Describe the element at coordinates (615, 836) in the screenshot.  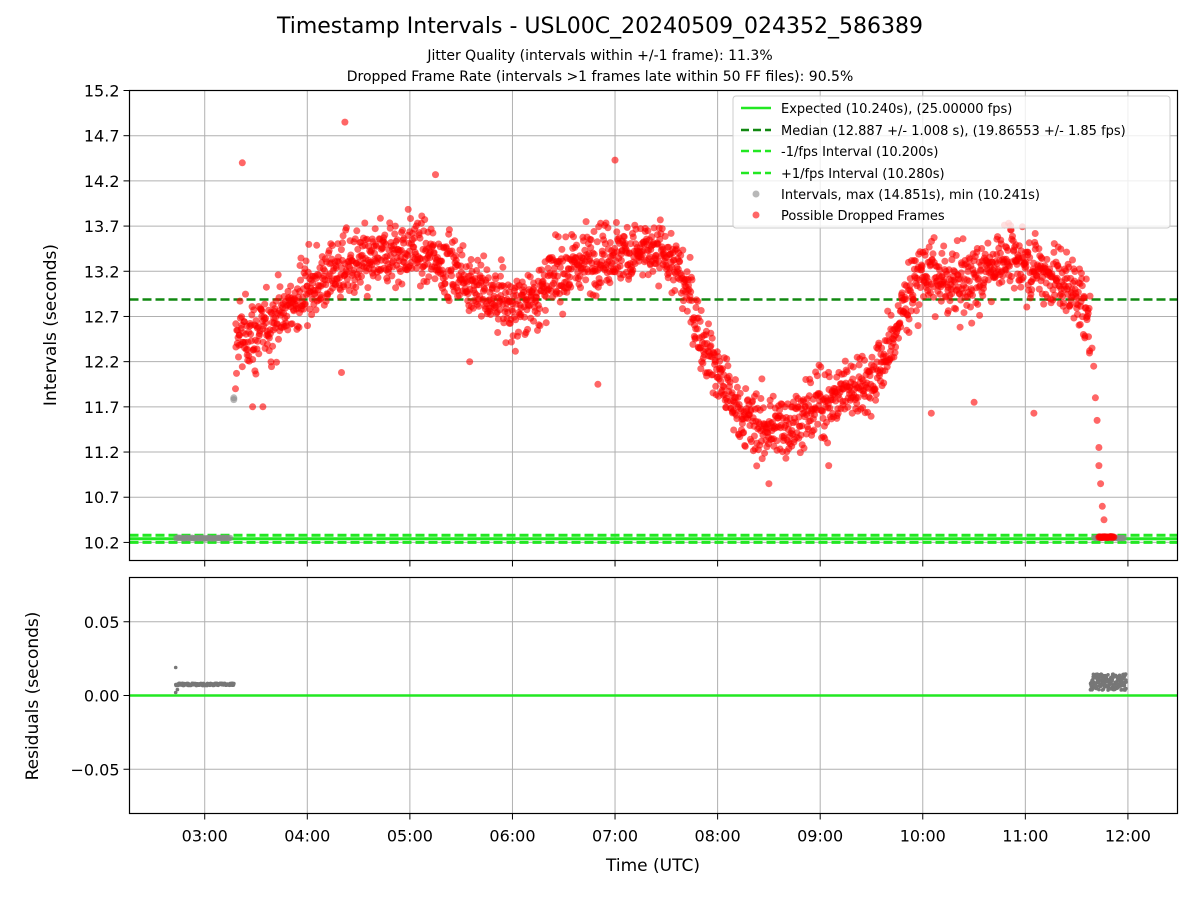
I see `x-tick-label: 07:00` at that location.